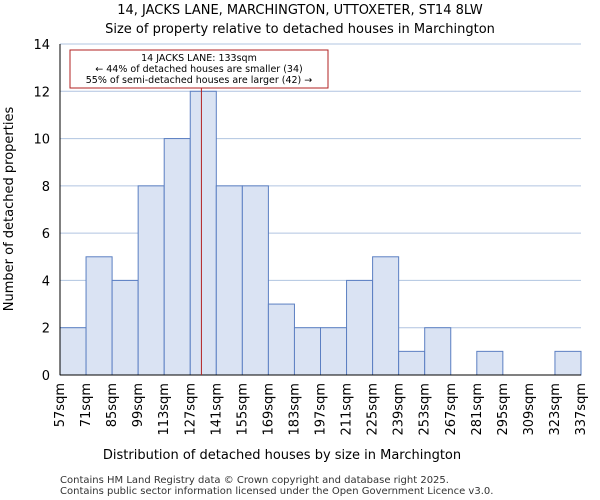 The image size is (600, 500). What do you see at coordinates (86, 405) in the screenshot?
I see `x-tick-label: 71sqm` at bounding box center [86, 405].